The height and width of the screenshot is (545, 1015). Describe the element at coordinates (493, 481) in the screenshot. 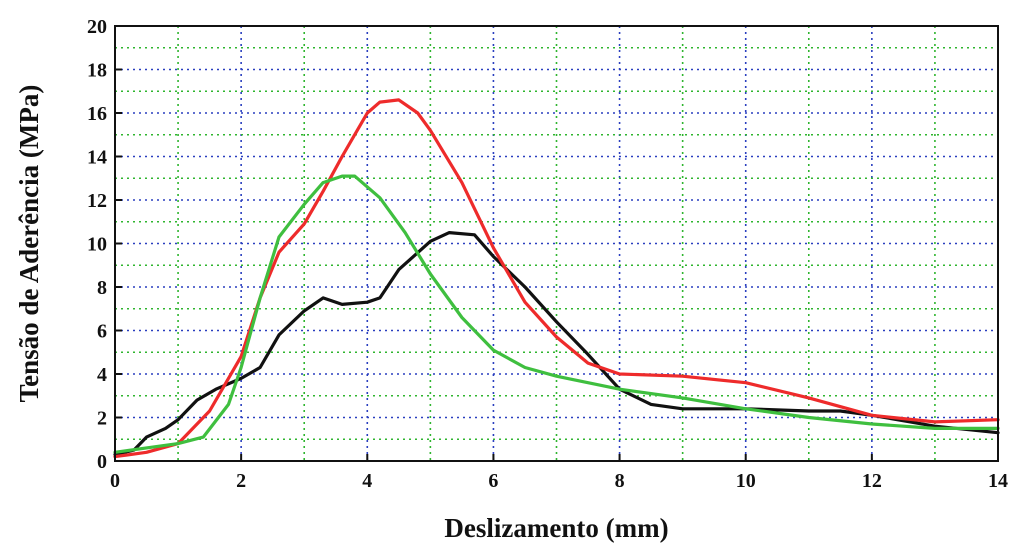

I see `x-tick-label: 6` at that location.